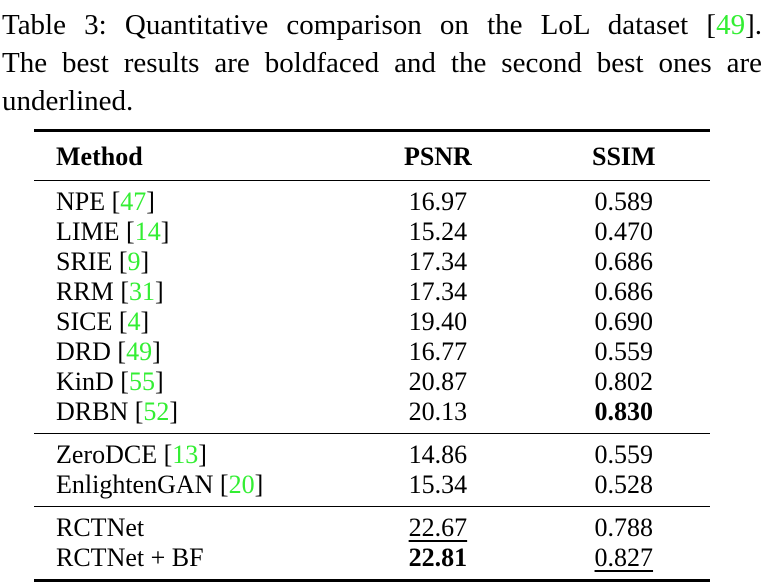  Describe the element at coordinates (372, 292) in the screenshot. I see `table-row: RRM [31] 17.34 0.686` at that location.